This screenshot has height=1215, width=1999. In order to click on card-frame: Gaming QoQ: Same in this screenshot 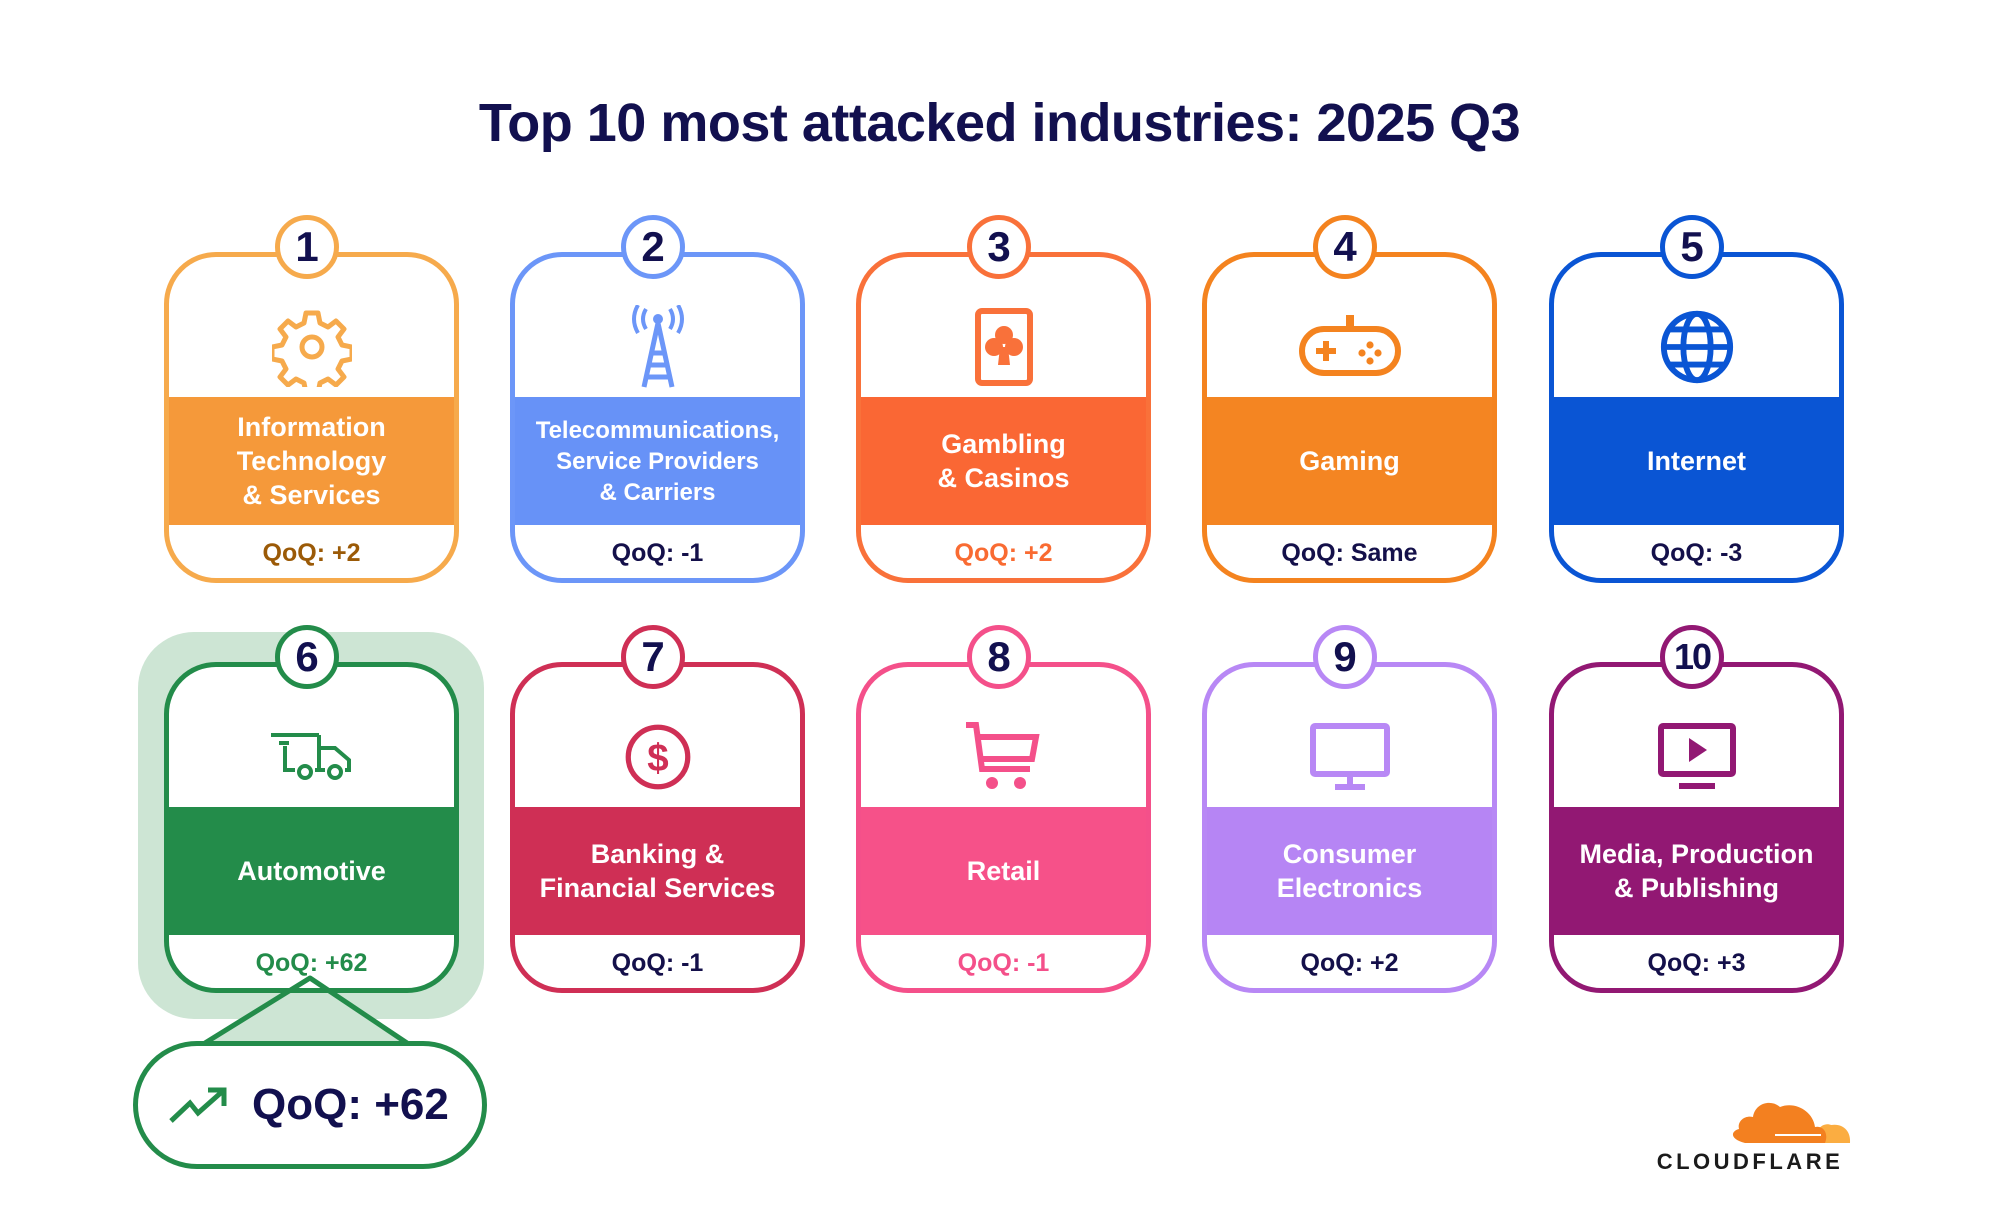, I will do `click(1349, 417)`.